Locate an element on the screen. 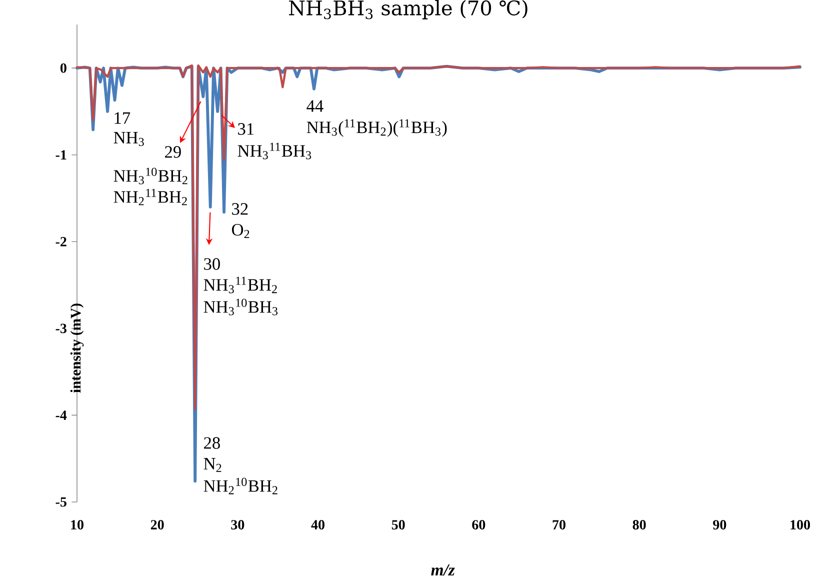 The image size is (816, 582). x-tick-label: 10 is located at coordinates (77, 525).